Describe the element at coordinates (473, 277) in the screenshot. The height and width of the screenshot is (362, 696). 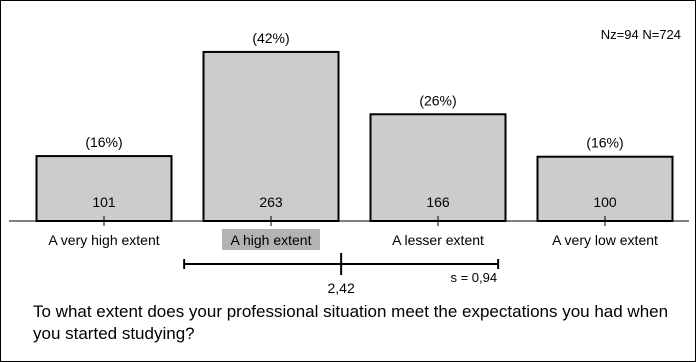
I see `sd-label: s = 0,94` at that location.